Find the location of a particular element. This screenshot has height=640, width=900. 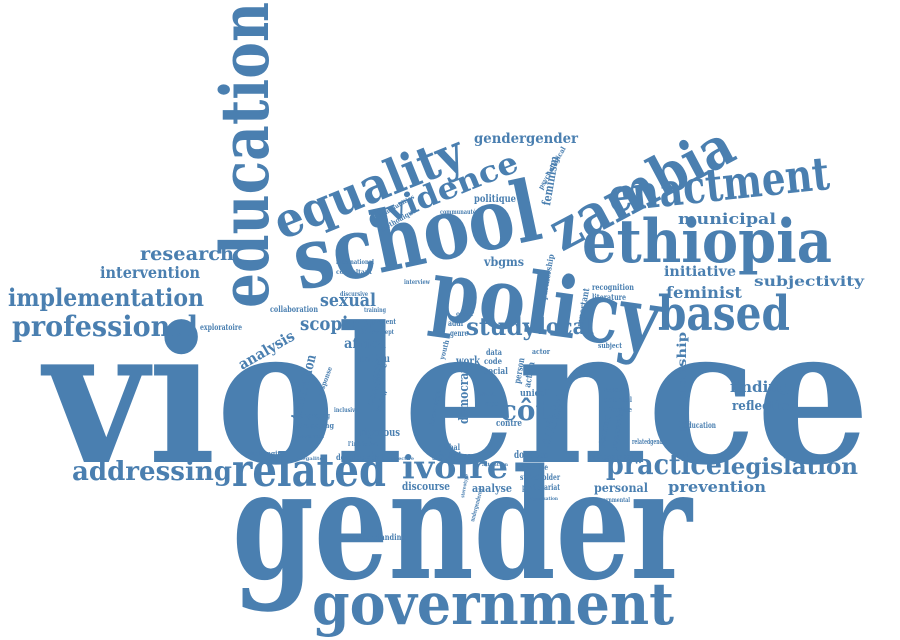

word-partenariat: partenariat is located at coordinates (541, 487).